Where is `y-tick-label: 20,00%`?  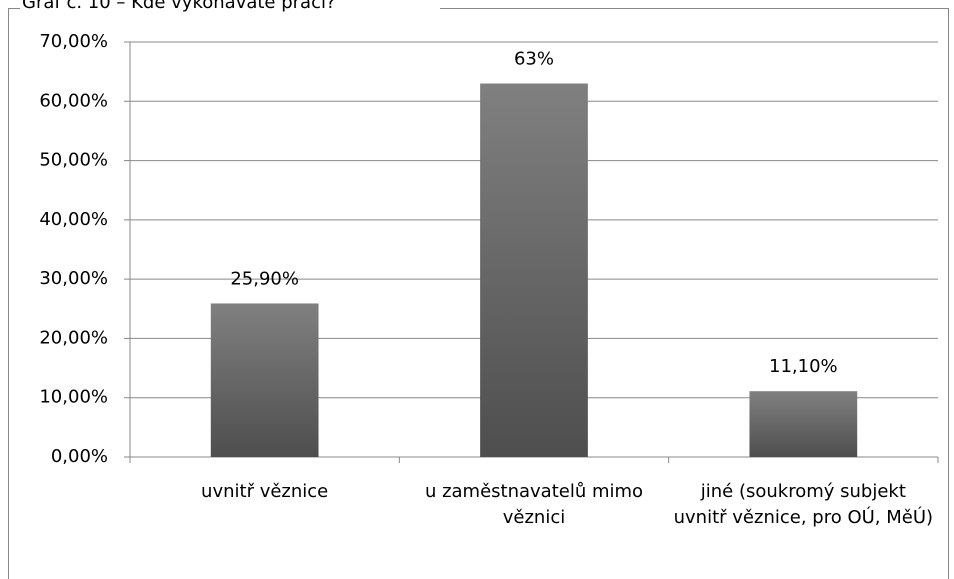 y-tick-label: 20,00% is located at coordinates (73, 337).